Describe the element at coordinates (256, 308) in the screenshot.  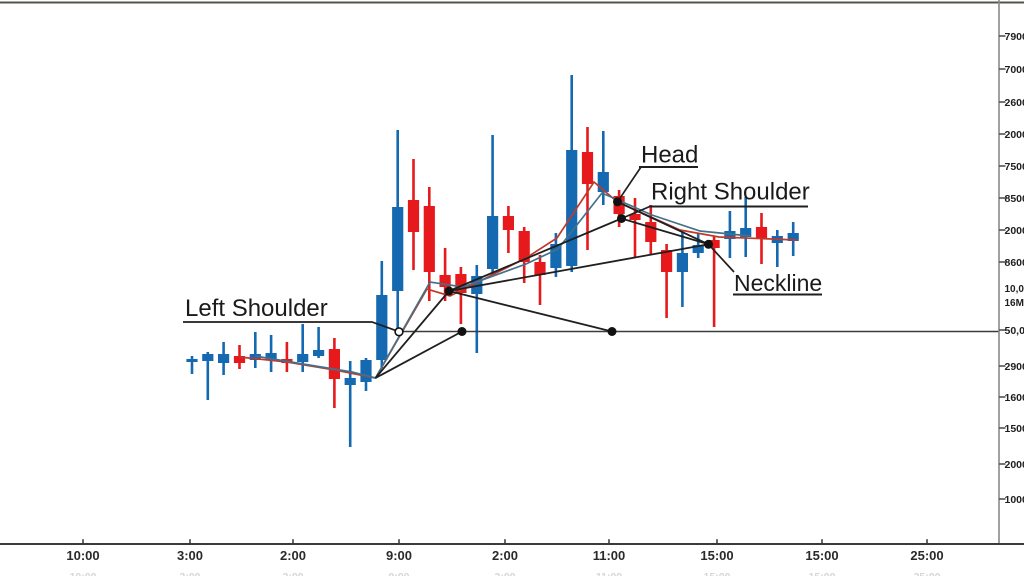
I see `svg-text: Left Shoulder` at that location.